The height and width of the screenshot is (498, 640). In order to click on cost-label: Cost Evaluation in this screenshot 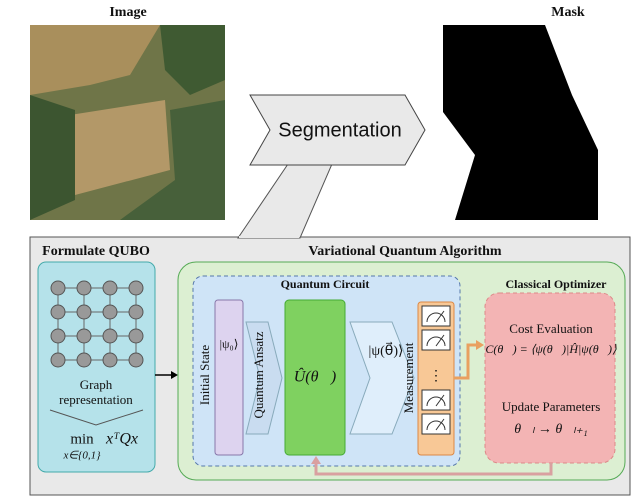, I will do `click(551, 328)`.